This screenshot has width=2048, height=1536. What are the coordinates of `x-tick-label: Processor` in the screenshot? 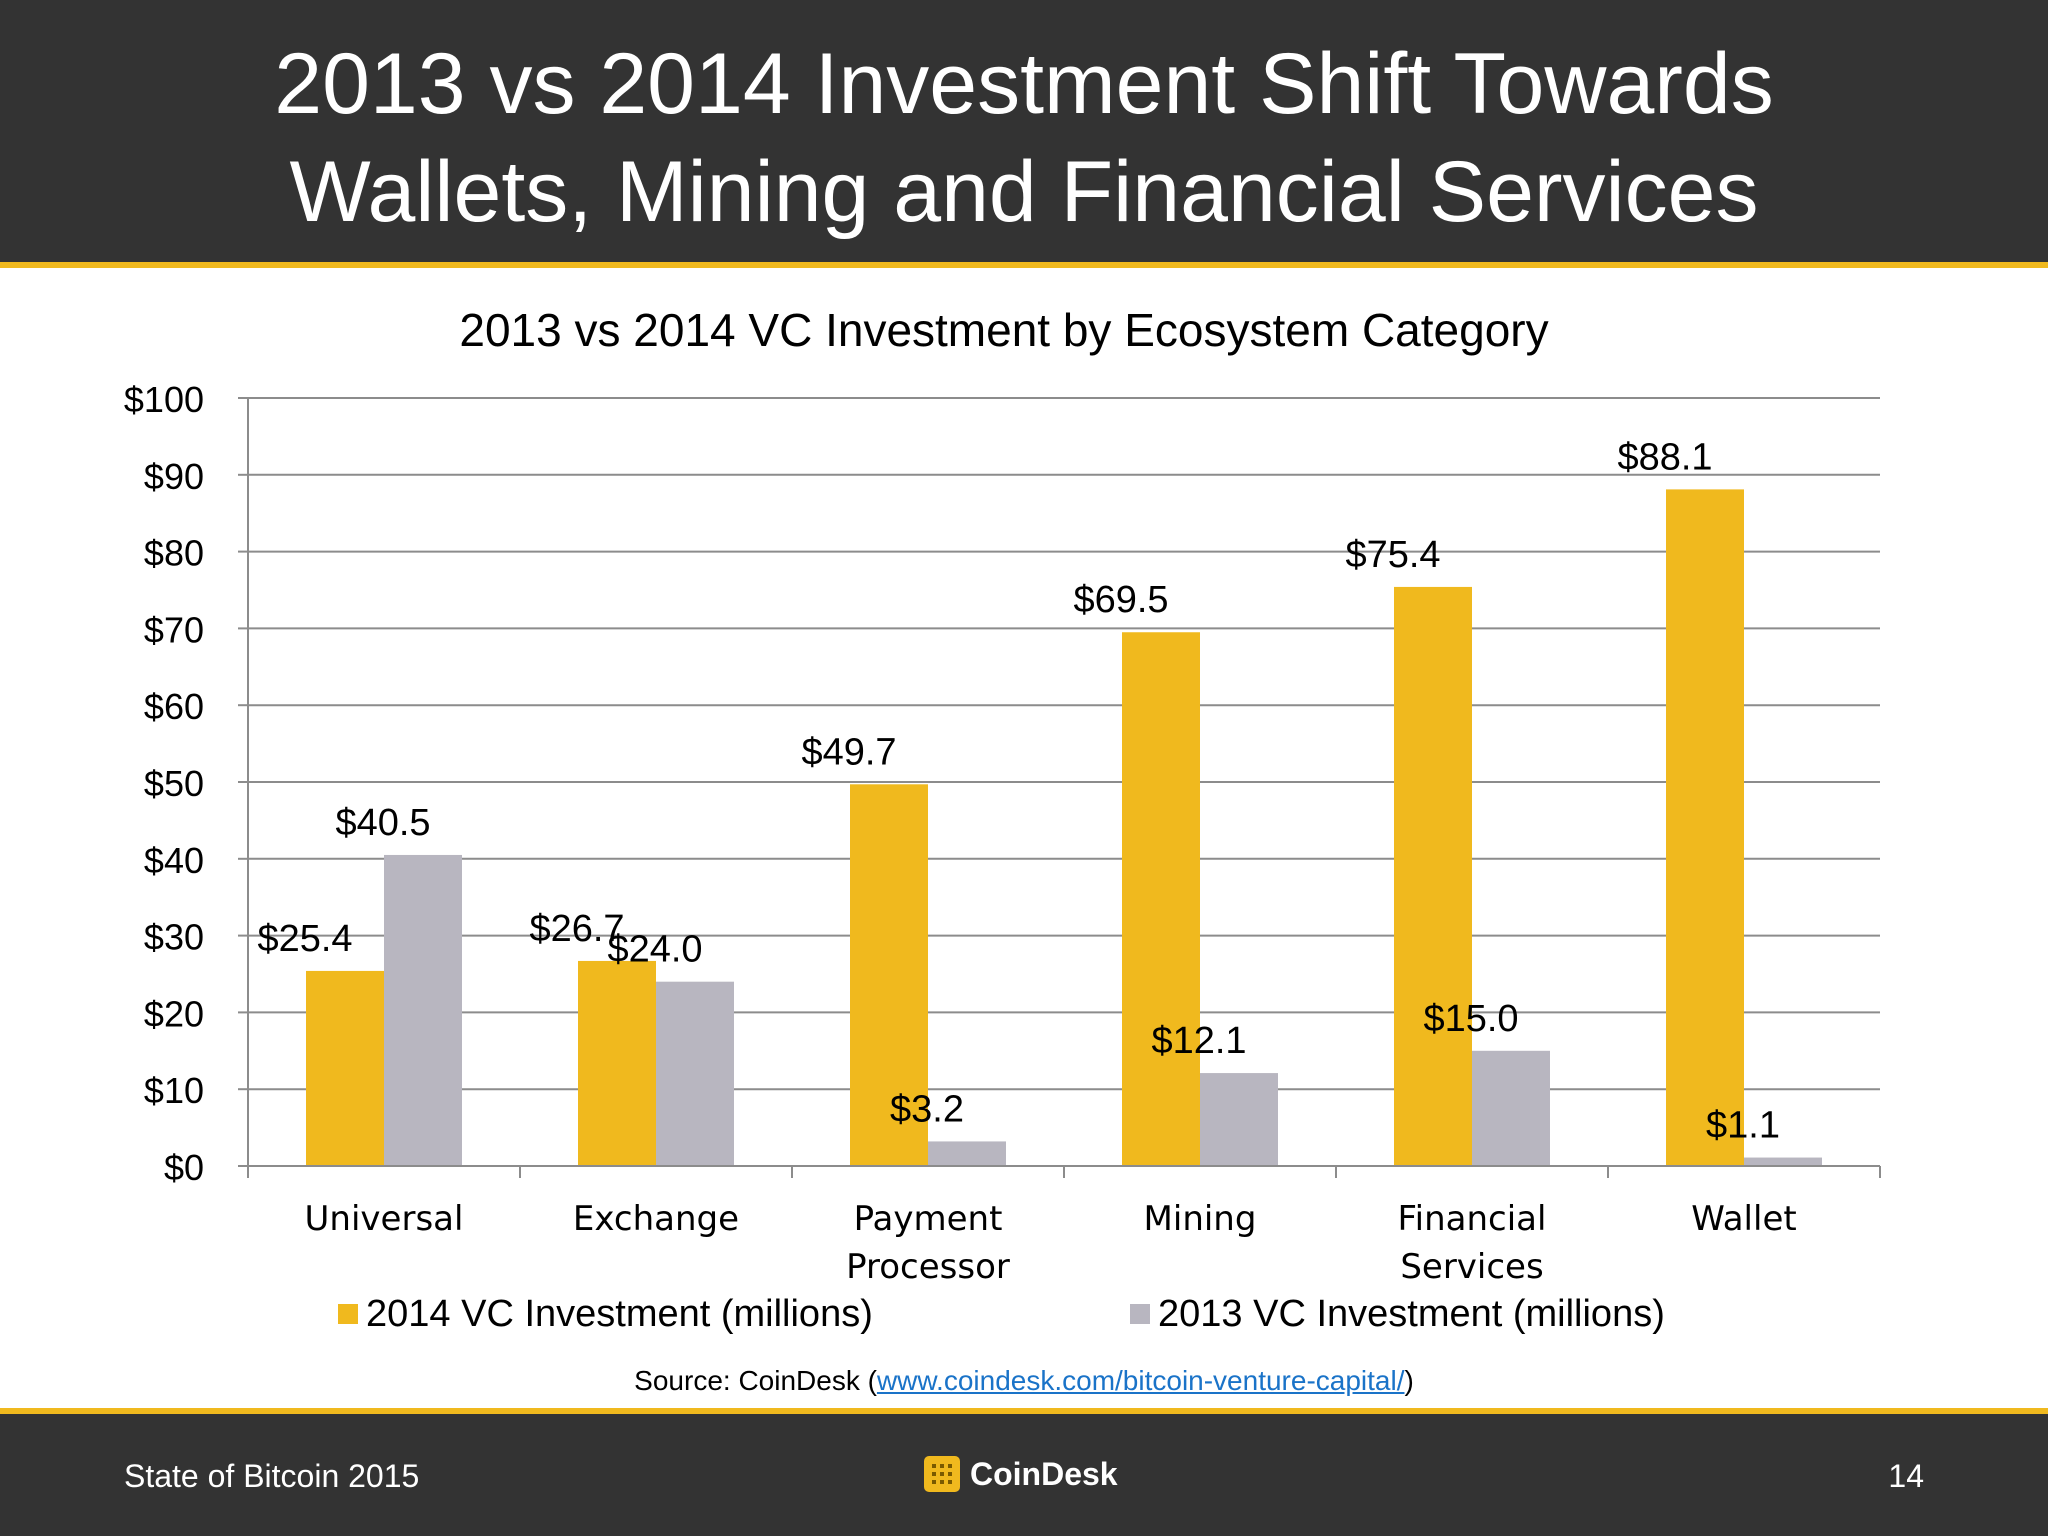 It's located at (928, 1267).